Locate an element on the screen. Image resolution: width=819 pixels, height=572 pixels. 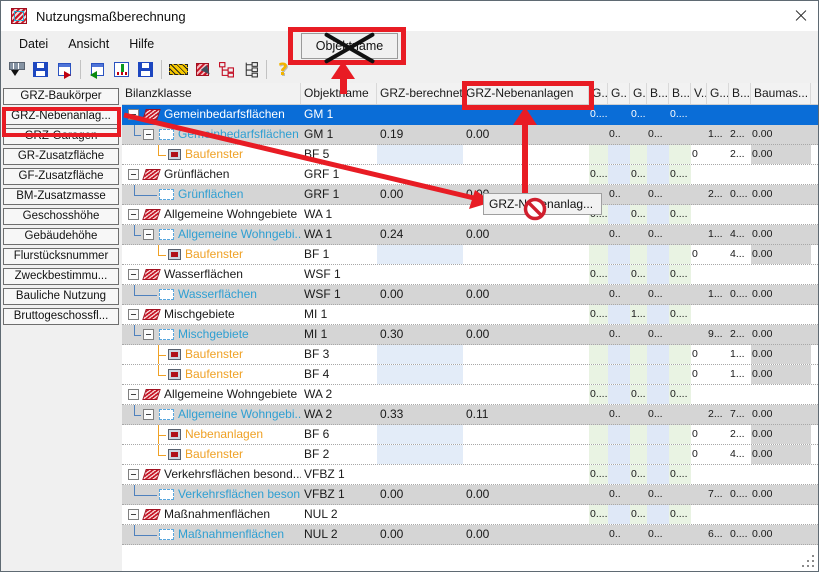
table-row: Baufenster BF 4 0 1... 0.00 is located at coordinates (470, 375).